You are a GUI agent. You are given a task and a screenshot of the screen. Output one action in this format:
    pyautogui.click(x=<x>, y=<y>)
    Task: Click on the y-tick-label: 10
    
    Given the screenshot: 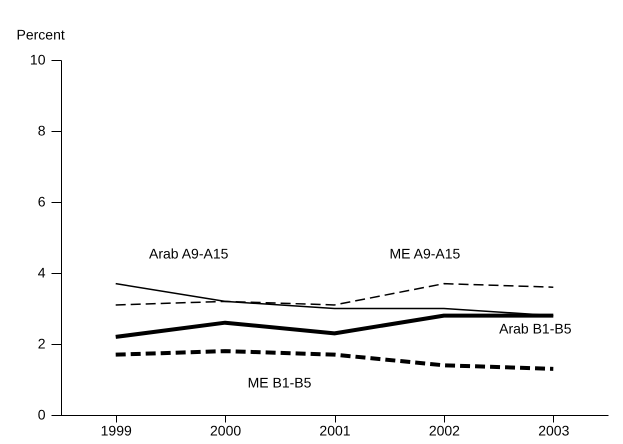 What is the action you would take?
    pyautogui.click(x=38, y=60)
    